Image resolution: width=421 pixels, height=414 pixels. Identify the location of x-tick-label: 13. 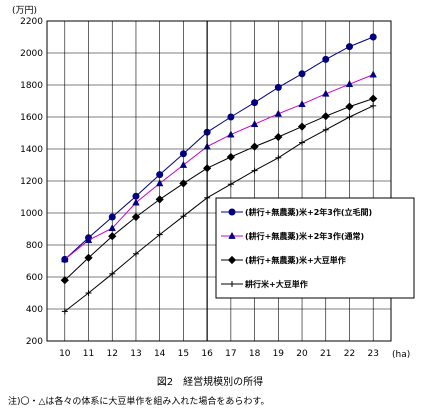
(135, 354).